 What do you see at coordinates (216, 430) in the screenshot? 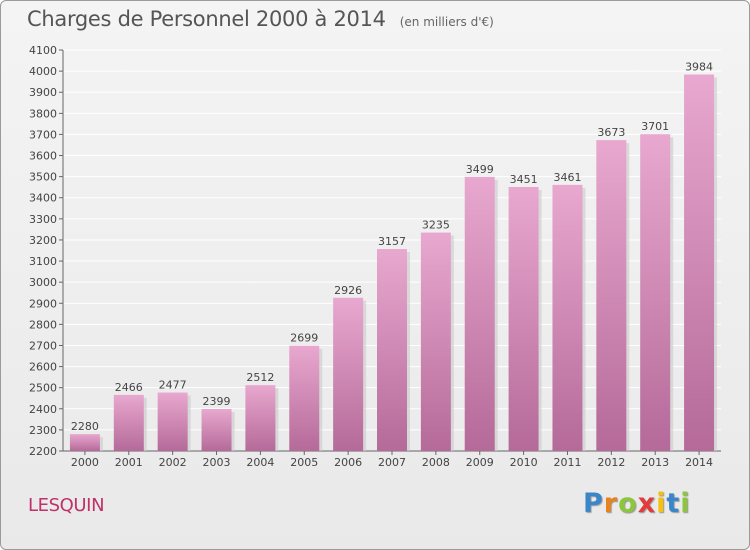
I see `bar-2003` at bounding box center [216, 430].